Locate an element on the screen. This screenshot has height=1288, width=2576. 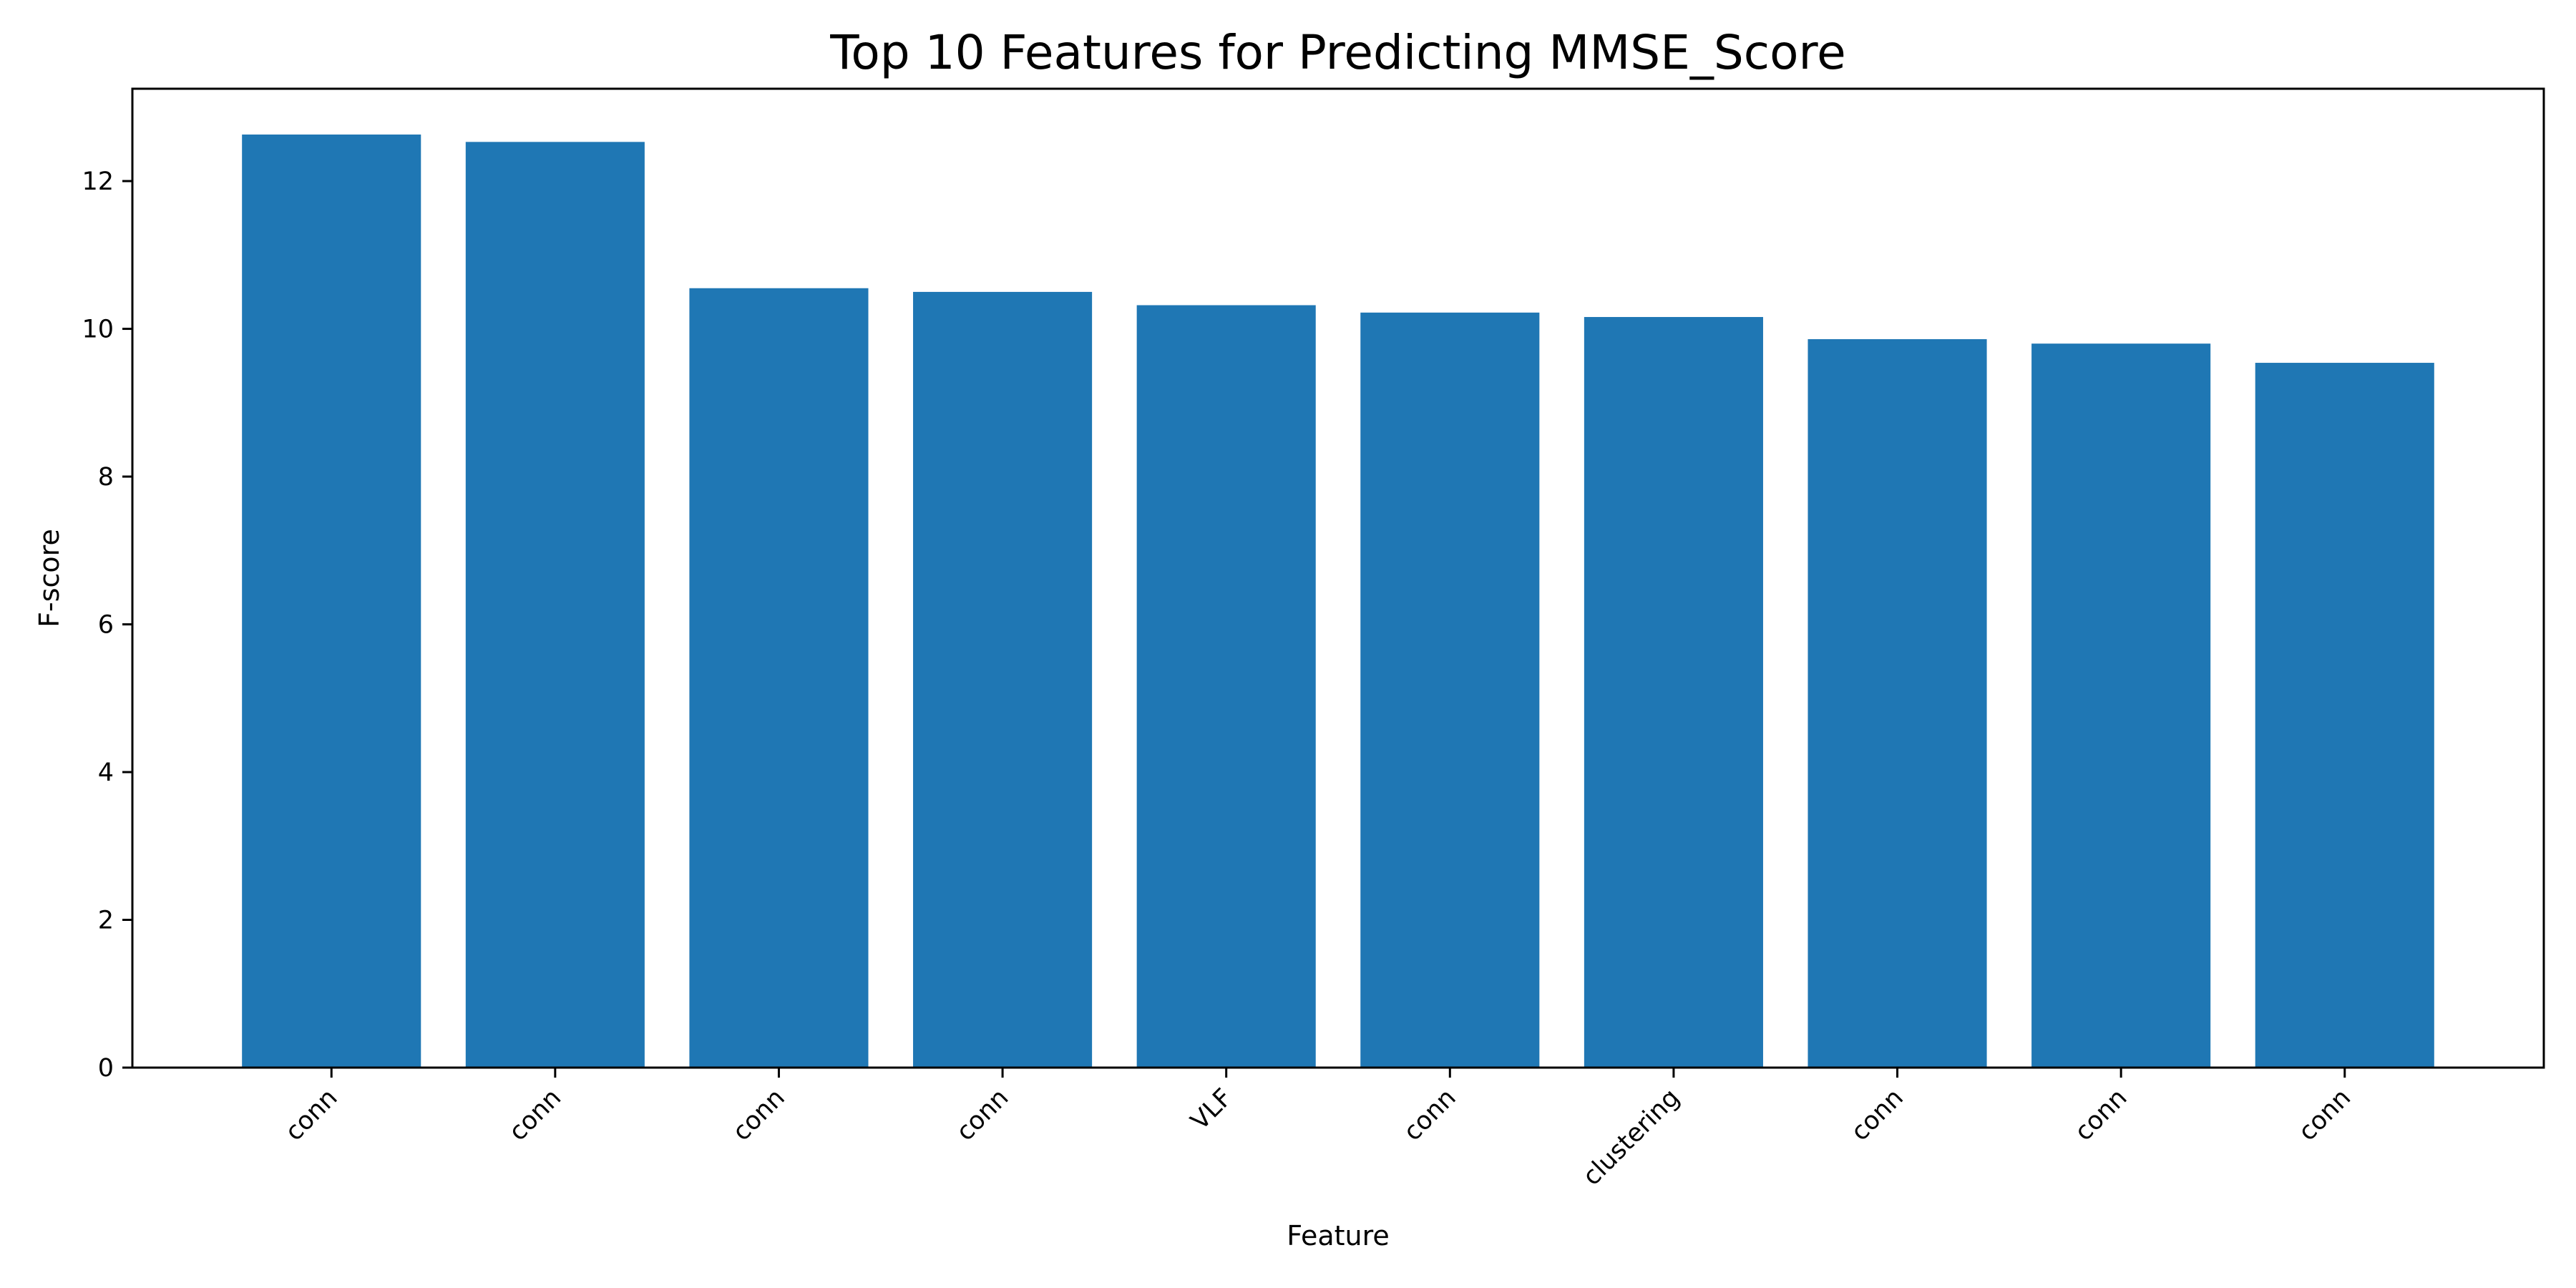
y-tick-label-0: 0 is located at coordinates (106, 1068).